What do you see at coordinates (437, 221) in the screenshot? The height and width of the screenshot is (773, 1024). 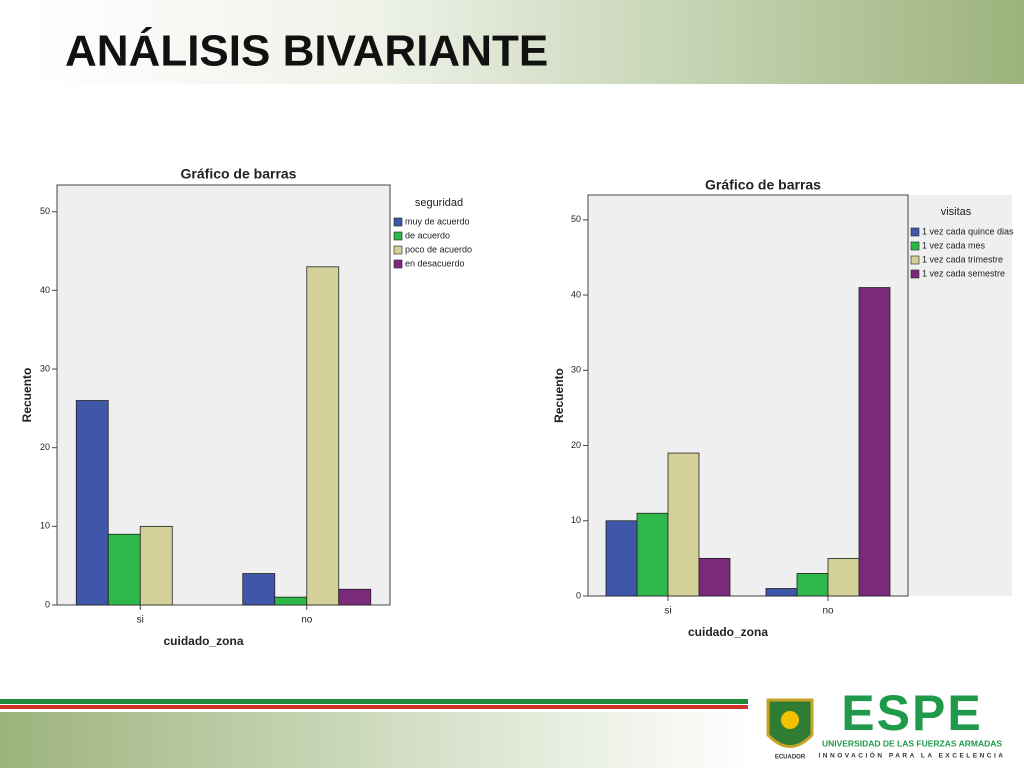 I see `legend-label: muy de acuerdo` at bounding box center [437, 221].